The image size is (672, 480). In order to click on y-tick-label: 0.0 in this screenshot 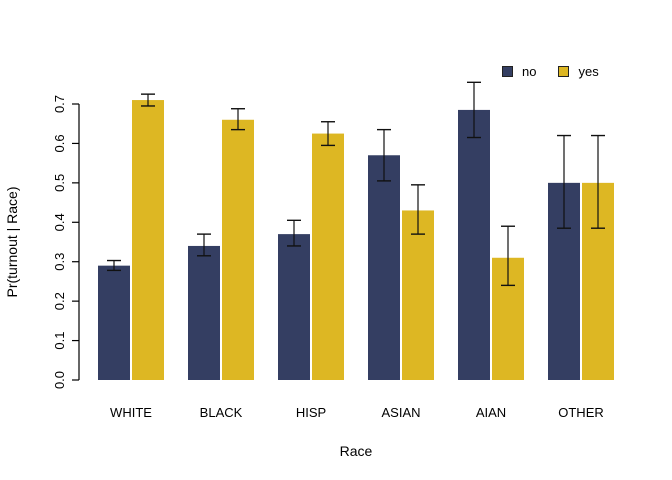, I will do `click(59, 380)`.